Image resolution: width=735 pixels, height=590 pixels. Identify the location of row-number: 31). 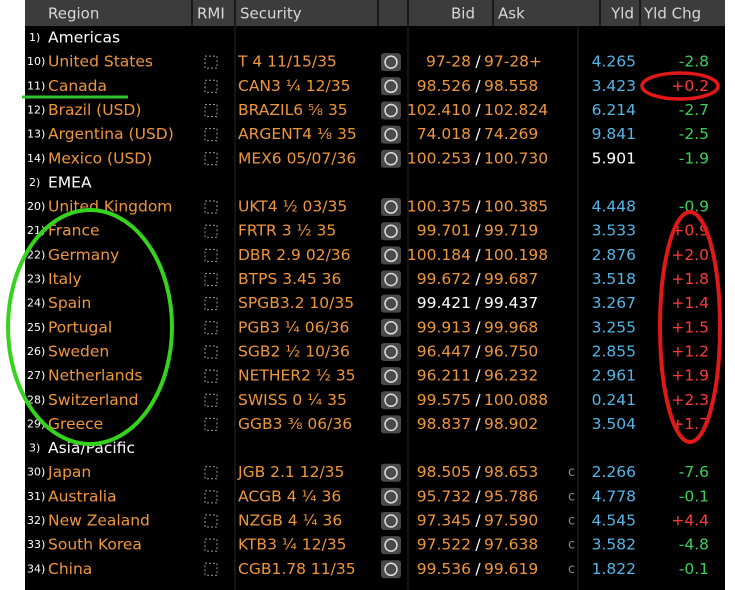
(36, 496).